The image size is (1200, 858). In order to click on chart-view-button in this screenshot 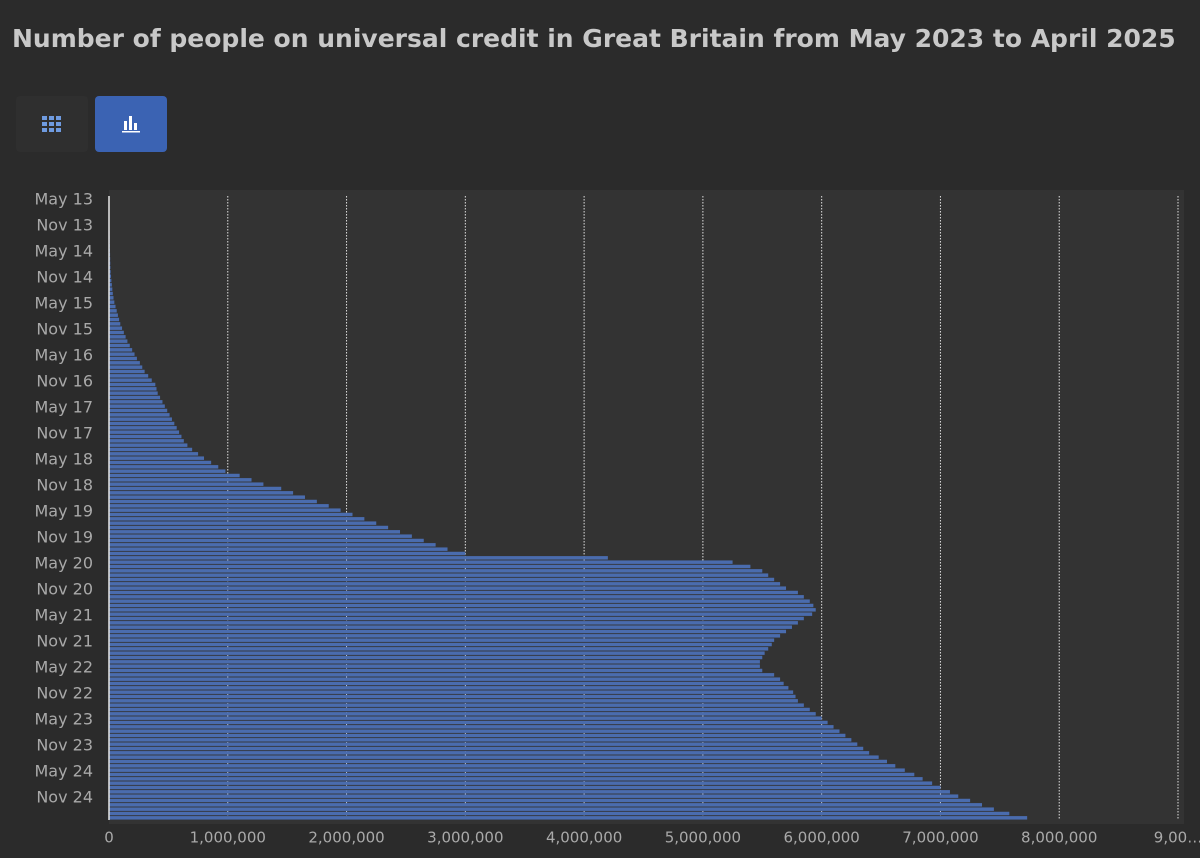, I will do `click(131, 124)`.